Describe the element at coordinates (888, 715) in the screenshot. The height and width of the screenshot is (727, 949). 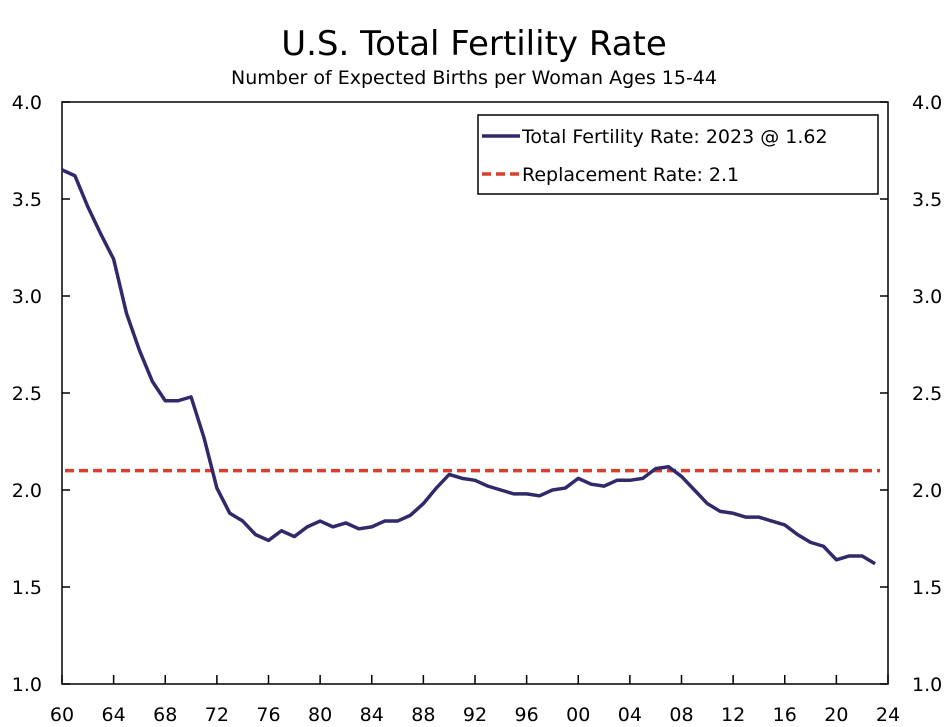
I see `x-tick-label: 24` at that location.